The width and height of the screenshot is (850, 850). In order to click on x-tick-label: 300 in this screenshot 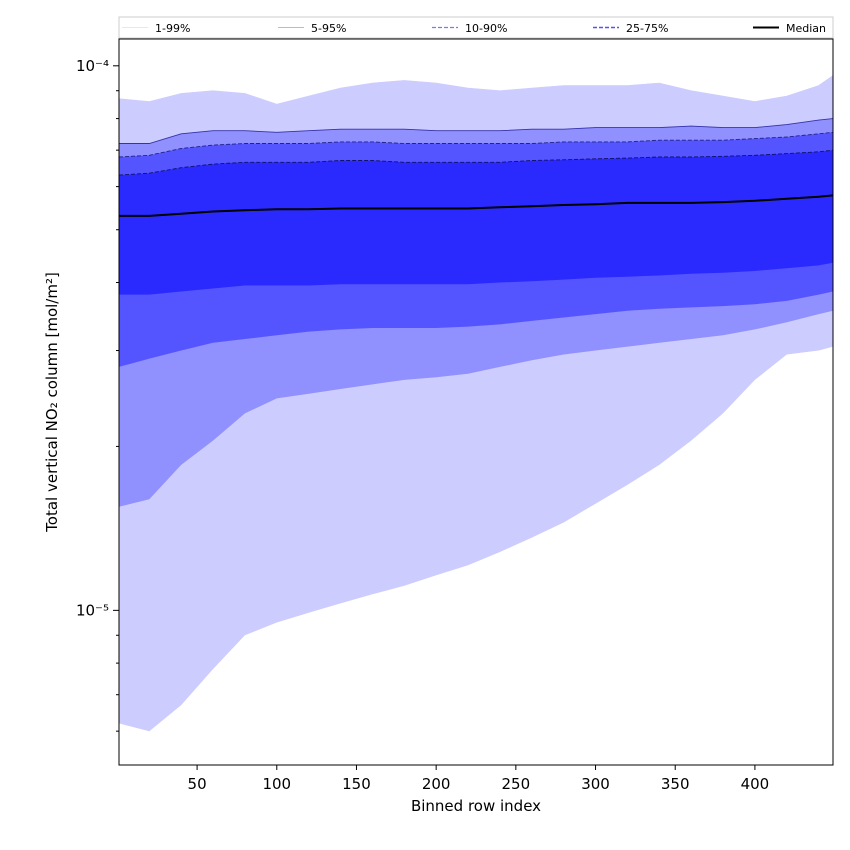, I will do `click(595, 784)`.